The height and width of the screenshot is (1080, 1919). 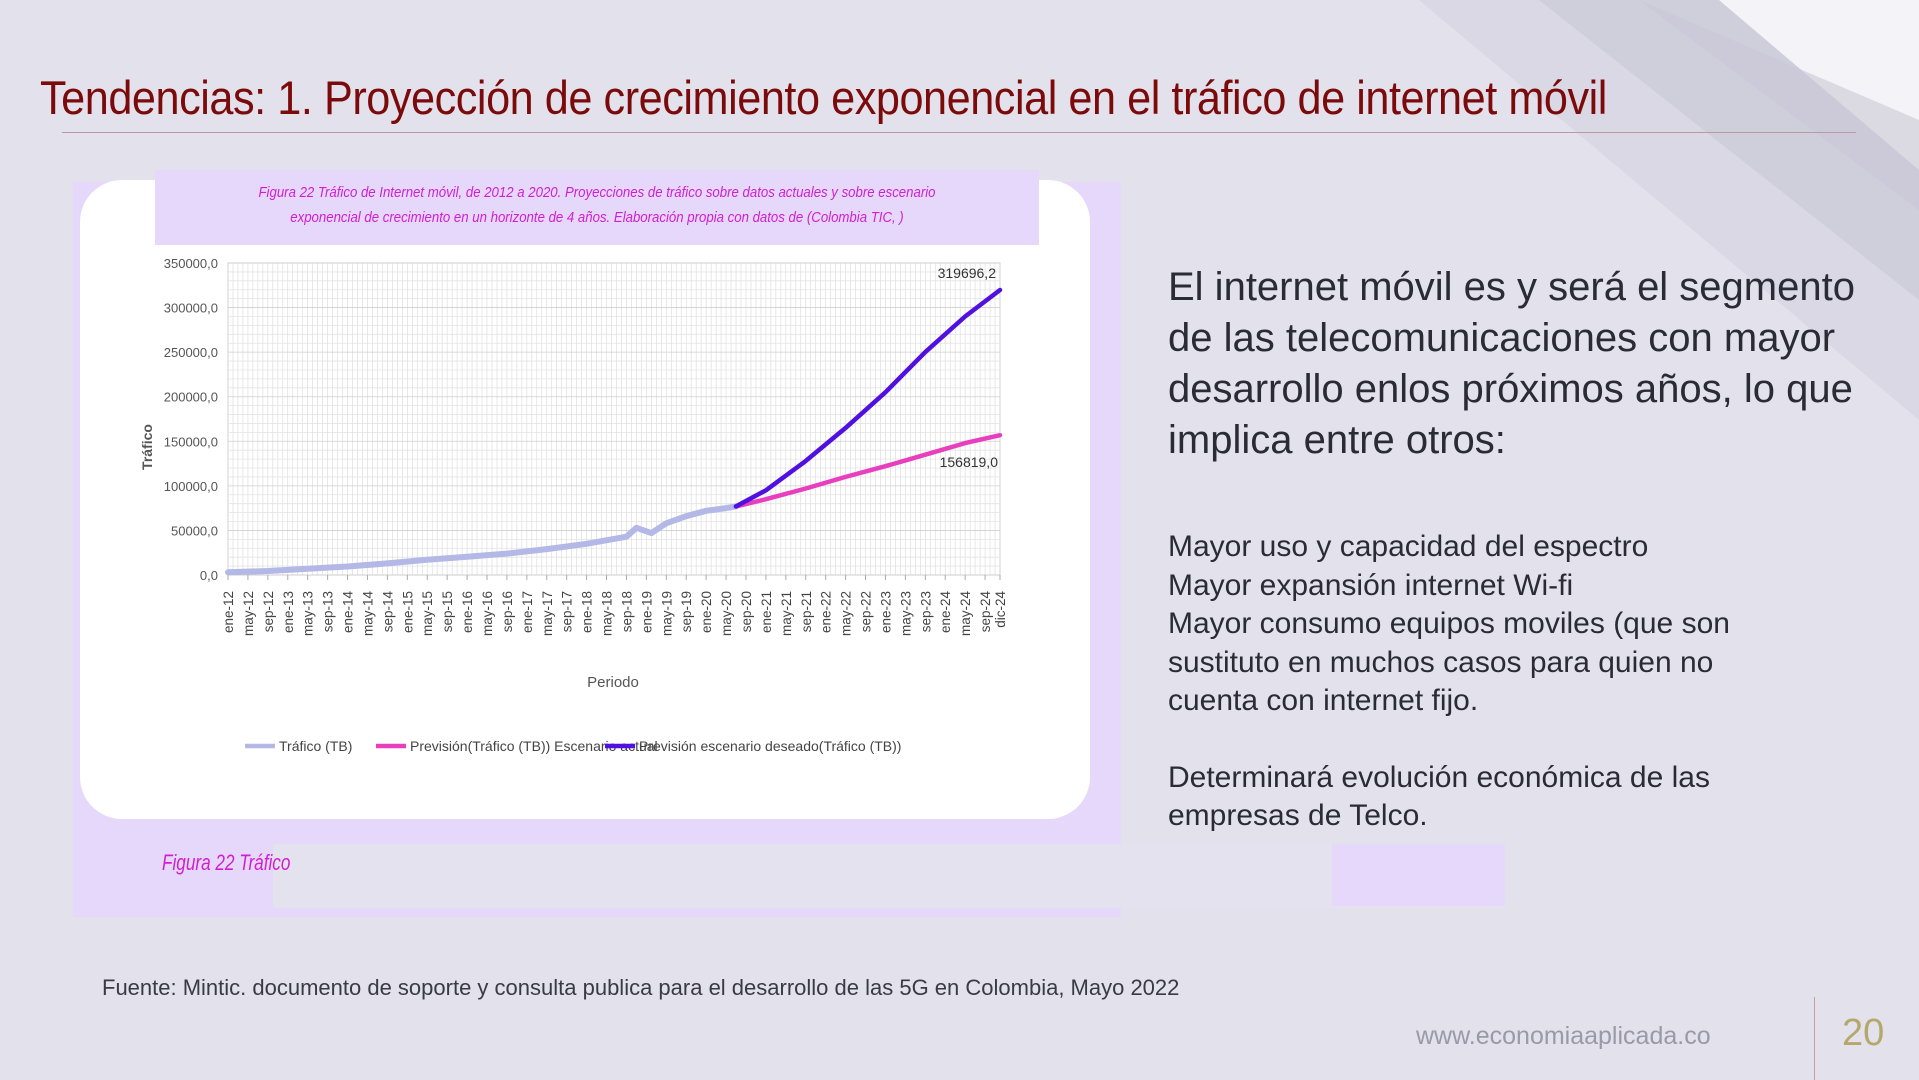 What do you see at coordinates (268, 611) in the screenshot?
I see `x-tick-label: sep-12` at bounding box center [268, 611].